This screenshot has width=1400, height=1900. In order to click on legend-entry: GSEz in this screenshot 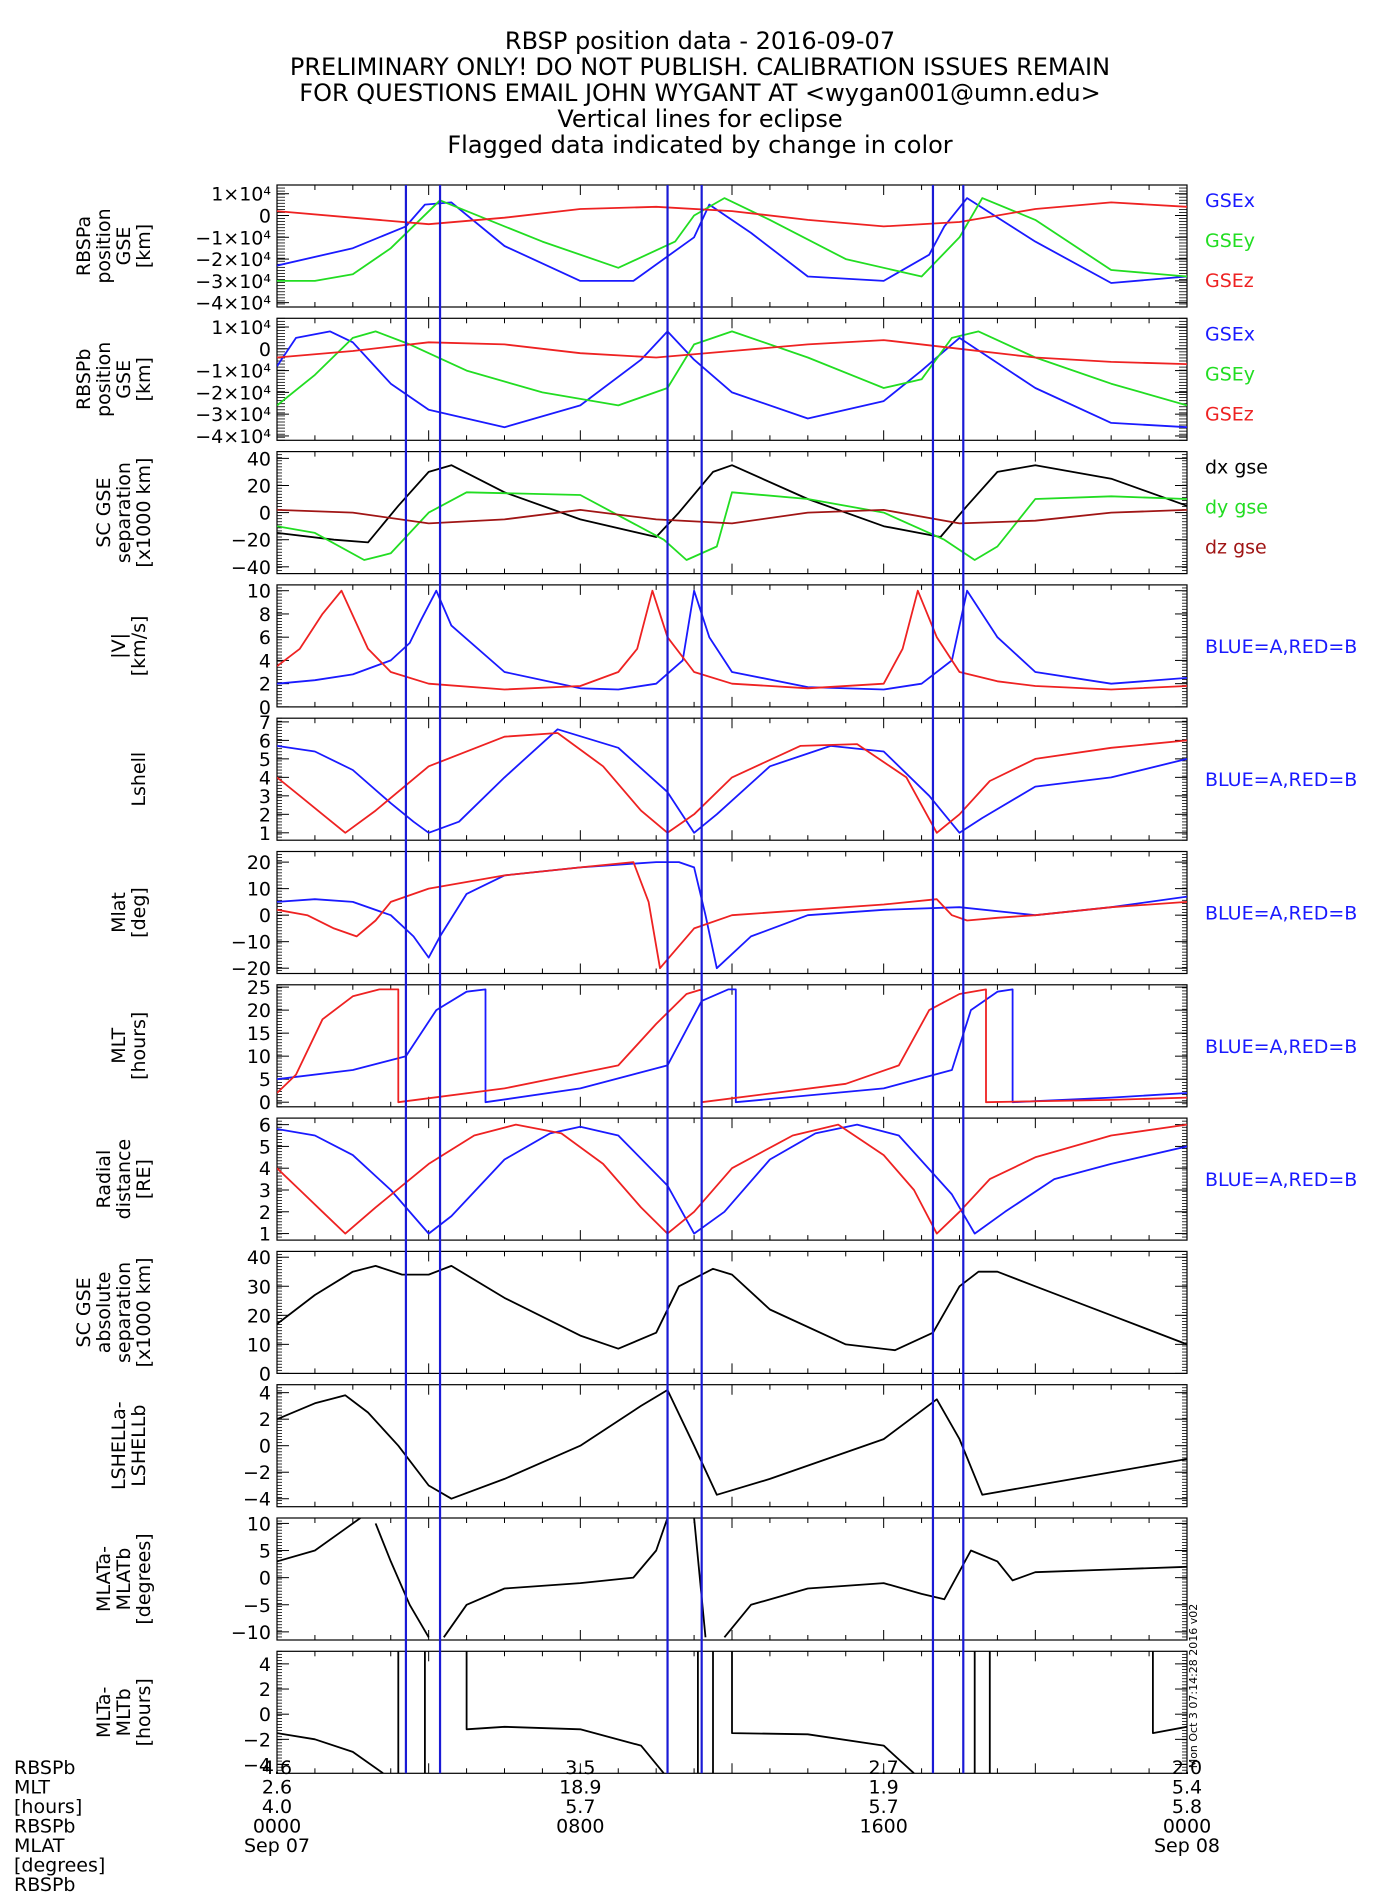, I will do `click(1229, 281)`.